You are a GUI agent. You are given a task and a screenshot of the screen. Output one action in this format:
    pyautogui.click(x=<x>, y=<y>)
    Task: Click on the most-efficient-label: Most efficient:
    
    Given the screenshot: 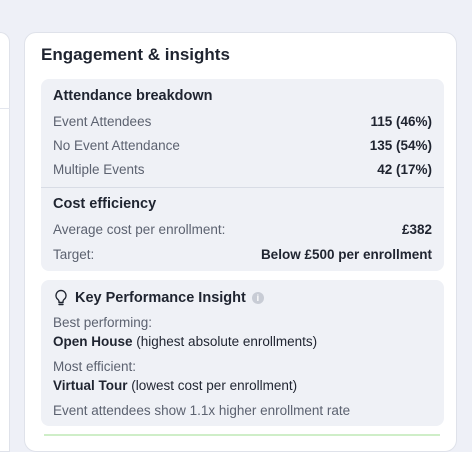 What is the action you would take?
    pyautogui.click(x=95, y=366)
    